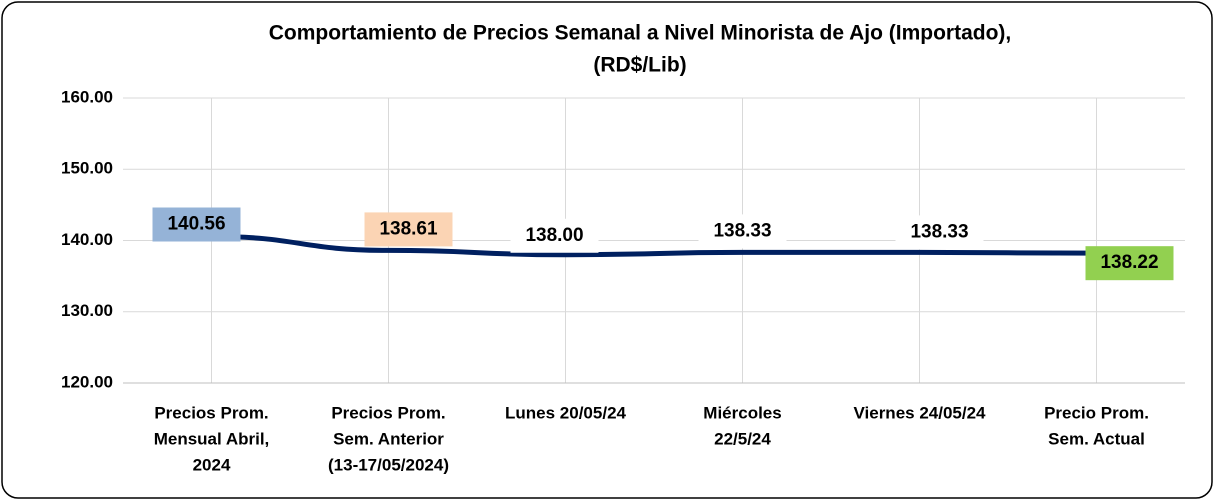 This screenshot has height=500, width=1214. Describe the element at coordinates (388, 464) in the screenshot. I see `x-tick-label: (13-17/05/2024)` at that location.